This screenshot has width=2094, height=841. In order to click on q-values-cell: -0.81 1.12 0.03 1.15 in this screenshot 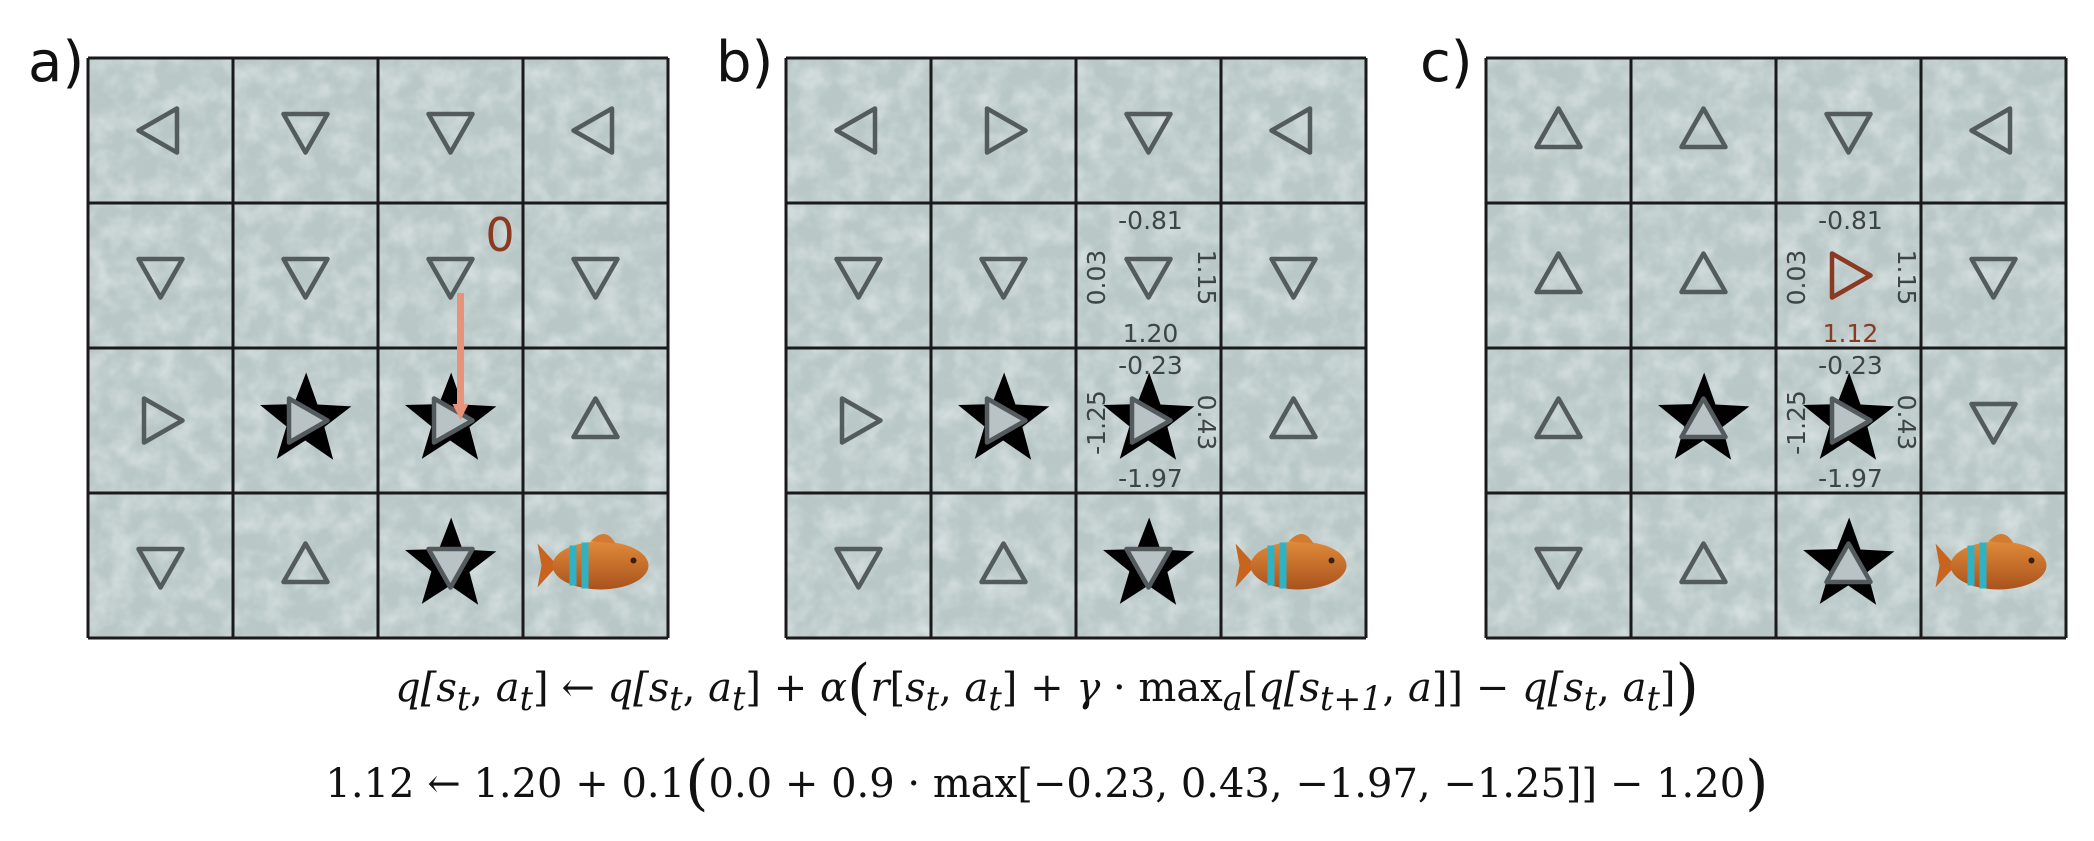, I will do `click(1851, 277)`.